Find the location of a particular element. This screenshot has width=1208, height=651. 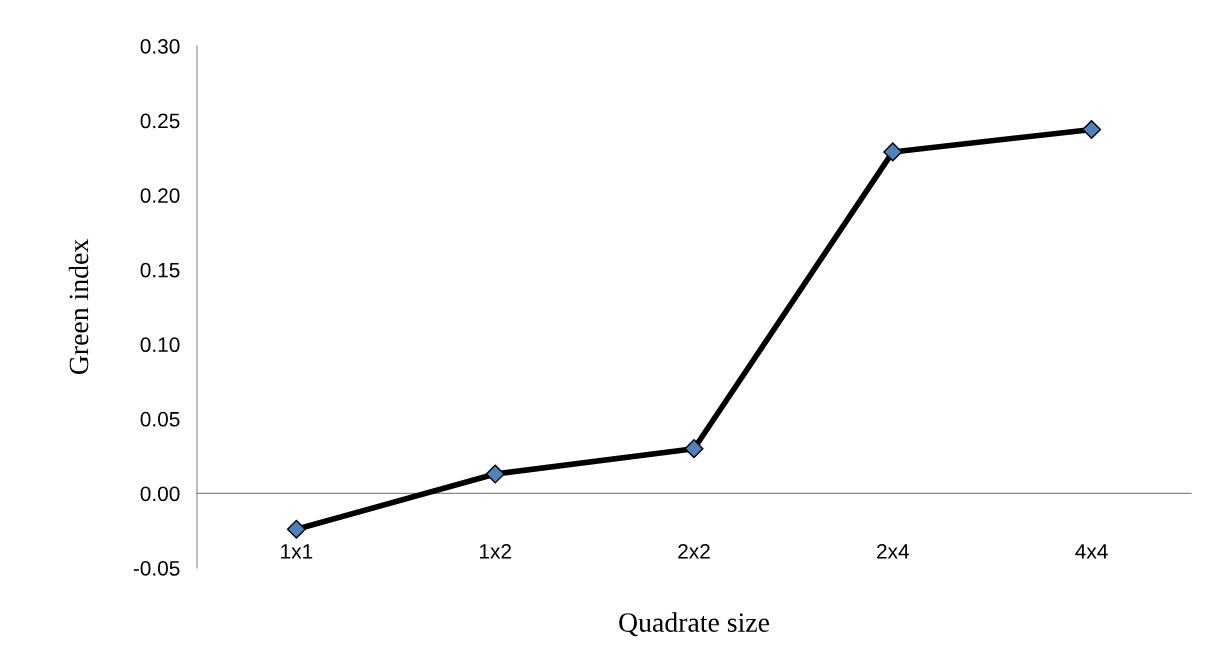

x-tick-label: 1x2 is located at coordinates (495, 551).